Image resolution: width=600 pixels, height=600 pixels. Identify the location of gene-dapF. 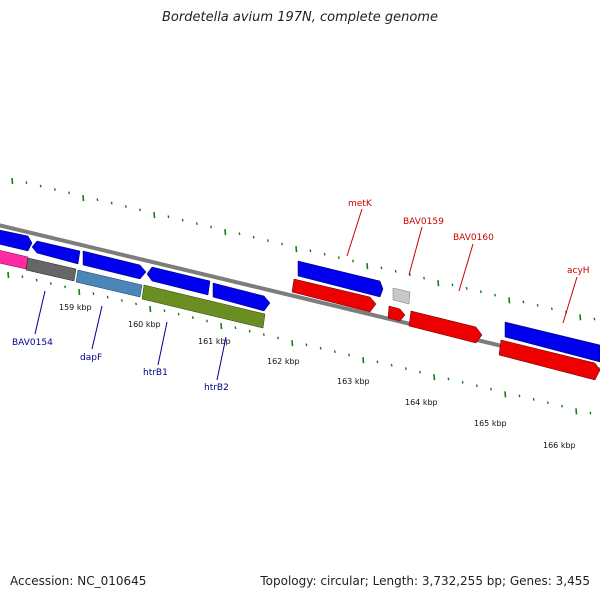
(109, 283).